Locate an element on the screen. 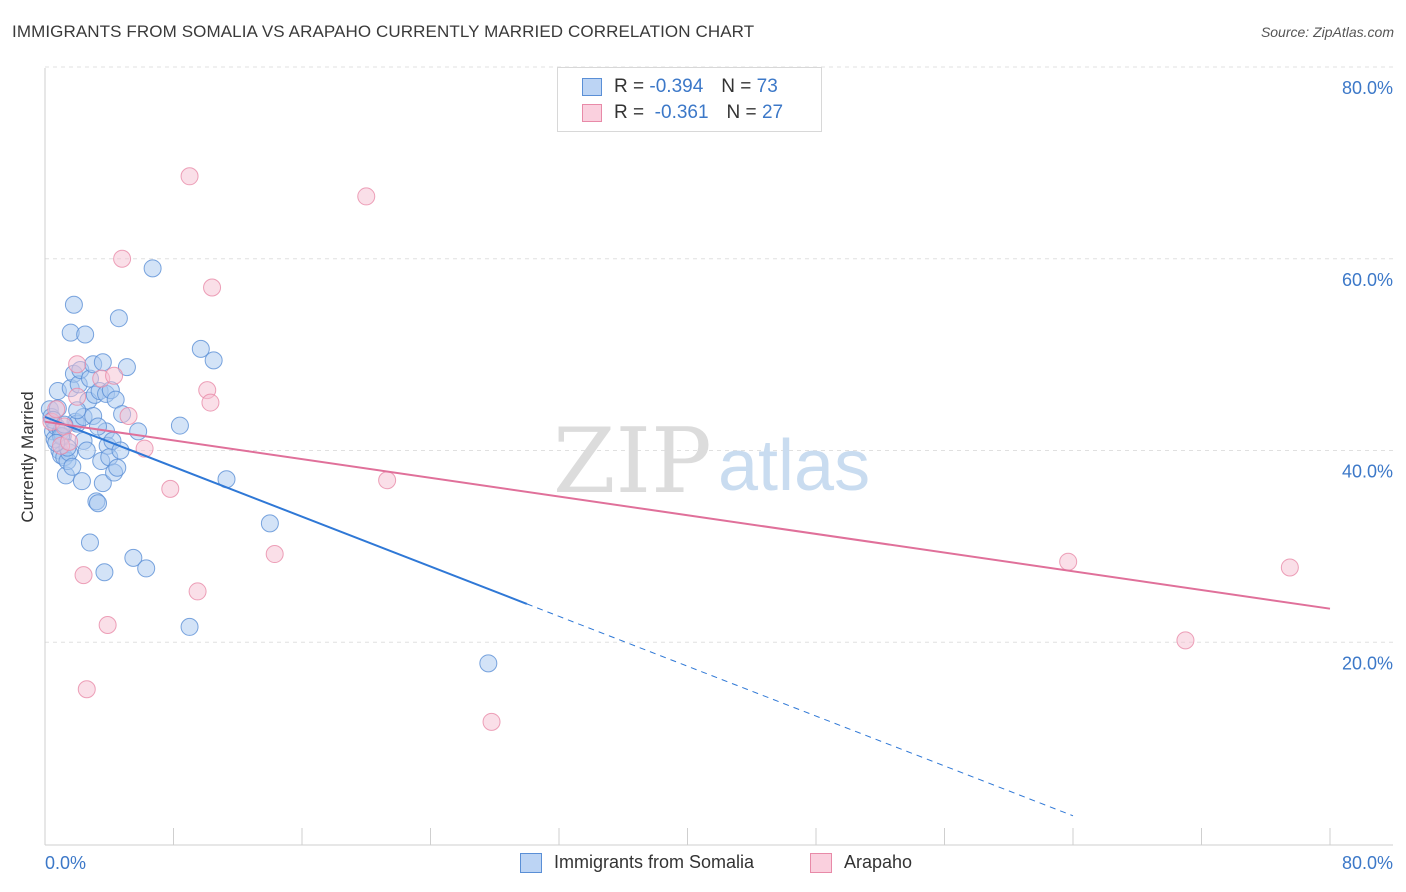 The height and width of the screenshot is (892, 1406). bottom-legend-swatch-pink is located at coordinates (821, 862).